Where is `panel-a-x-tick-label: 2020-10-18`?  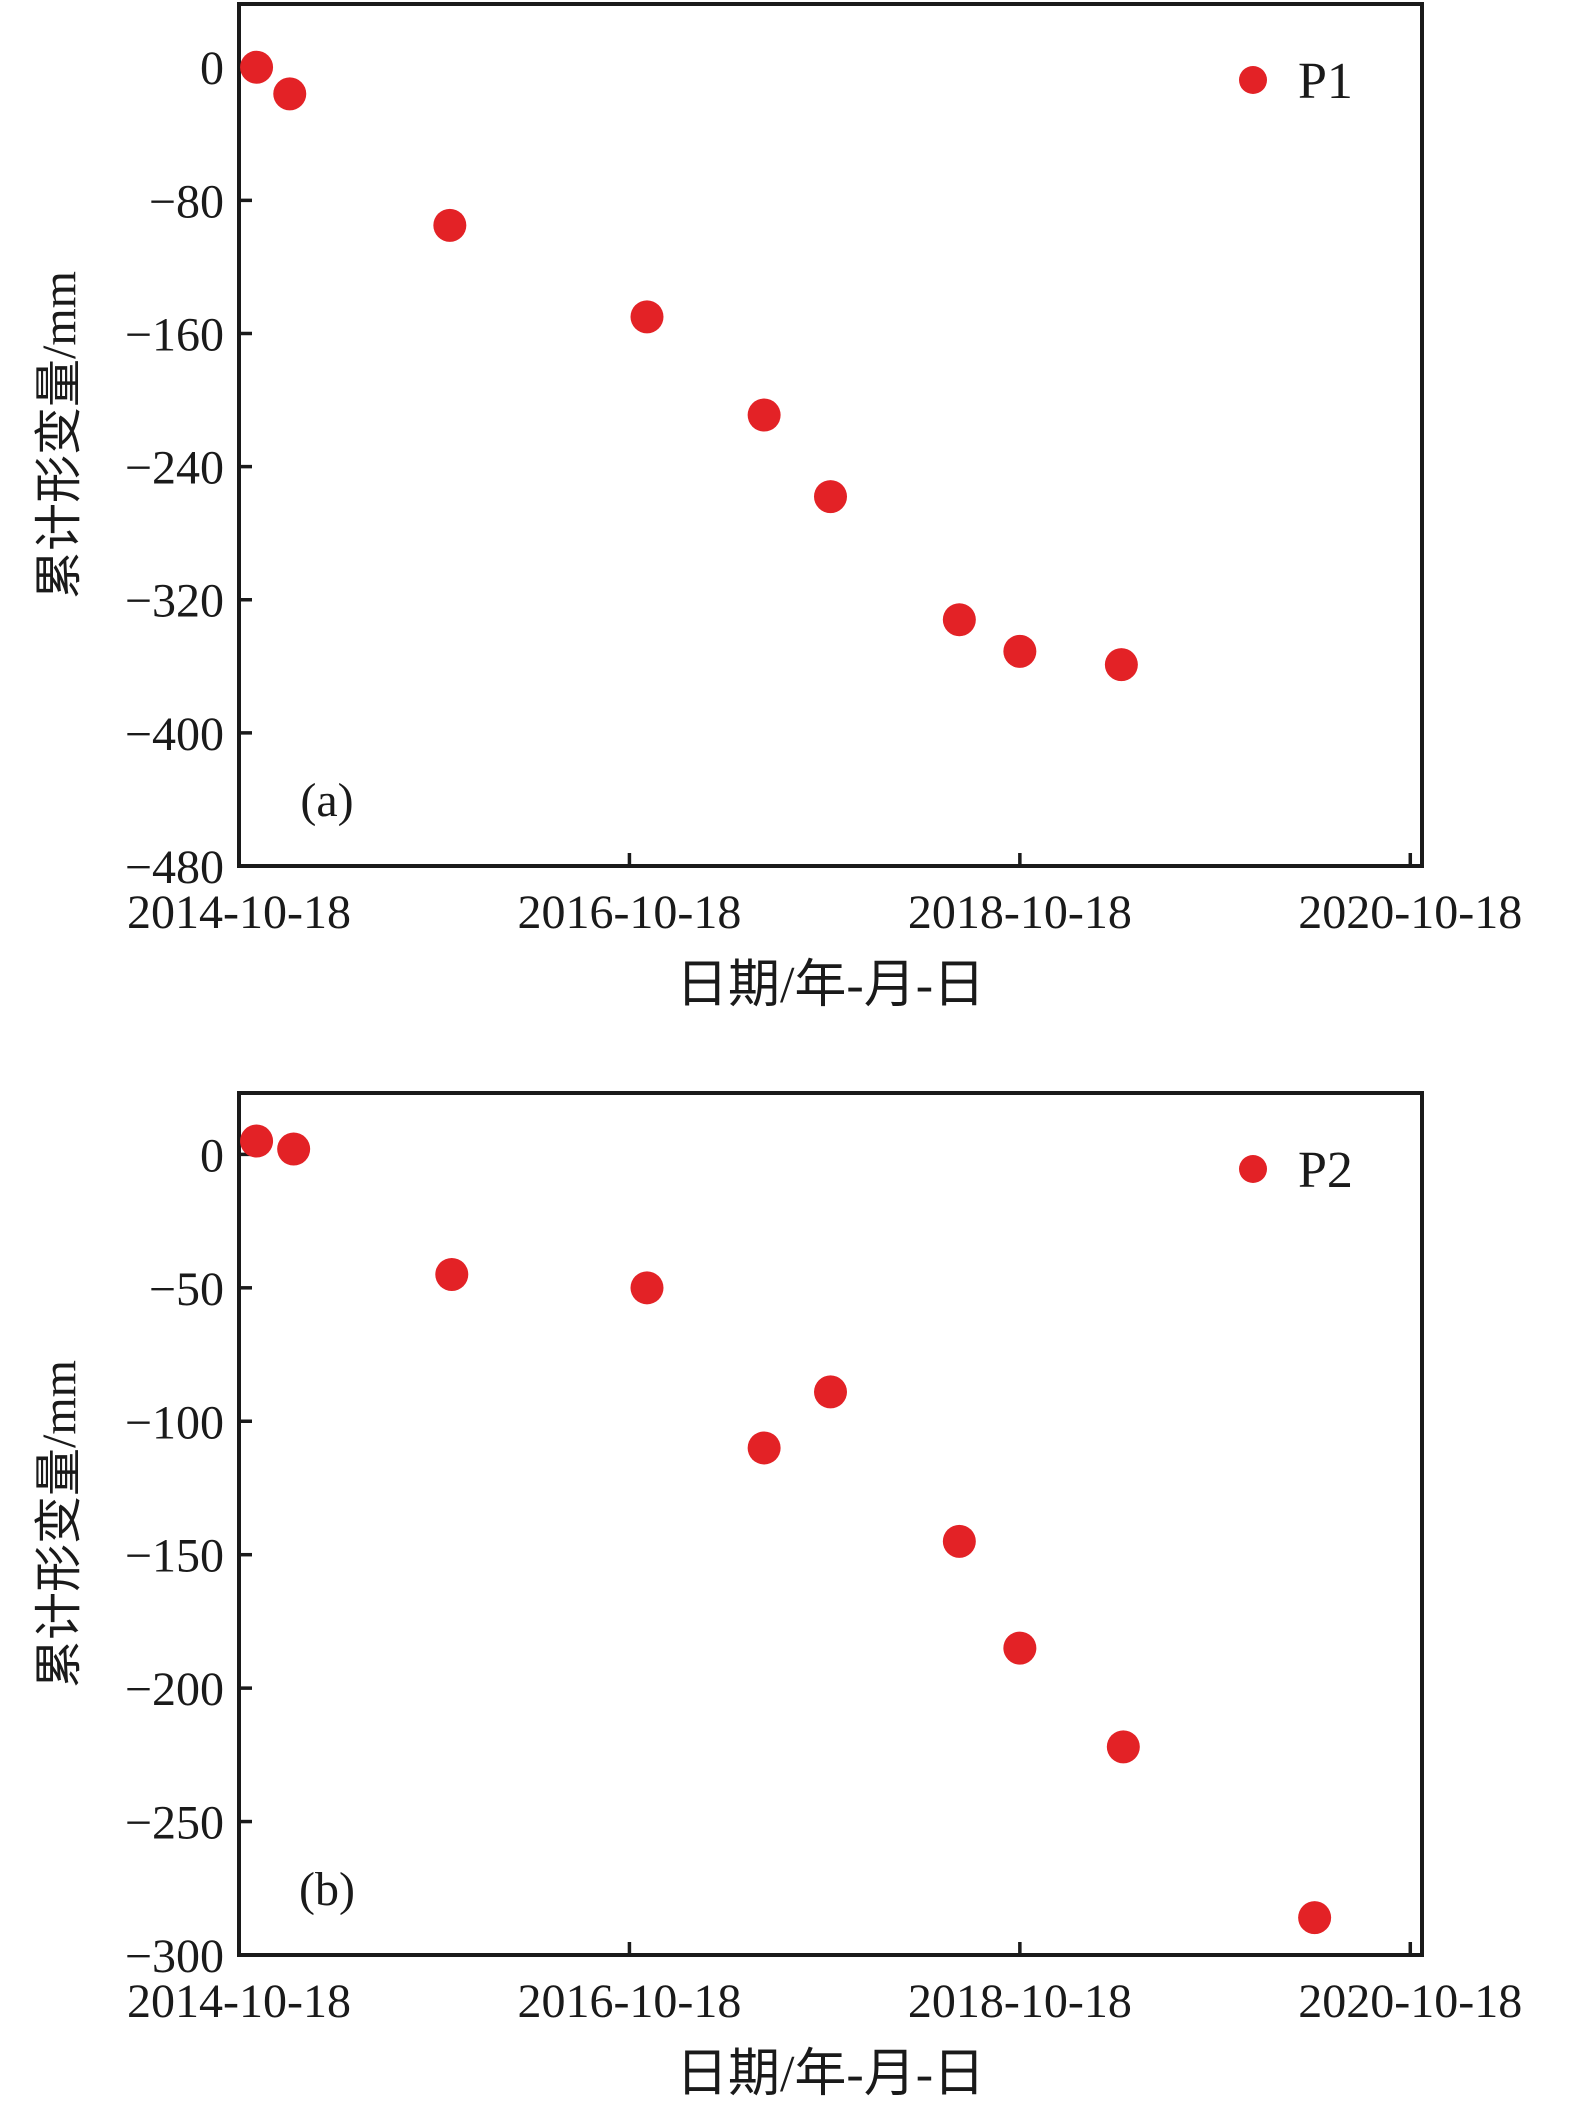
panel-a-x-tick-label: 2020-10-18 is located at coordinates (1410, 912).